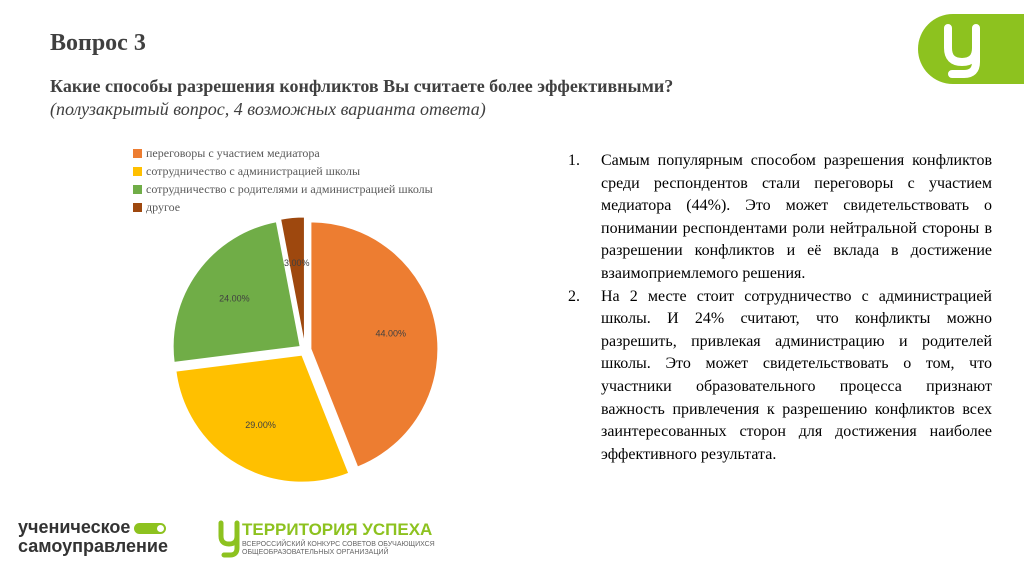 This screenshot has height=576, width=1024. What do you see at coordinates (337, 529) in the screenshot?
I see `logo2-title: ТЕРРИТОРИЯ УСПЕХА` at bounding box center [337, 529].